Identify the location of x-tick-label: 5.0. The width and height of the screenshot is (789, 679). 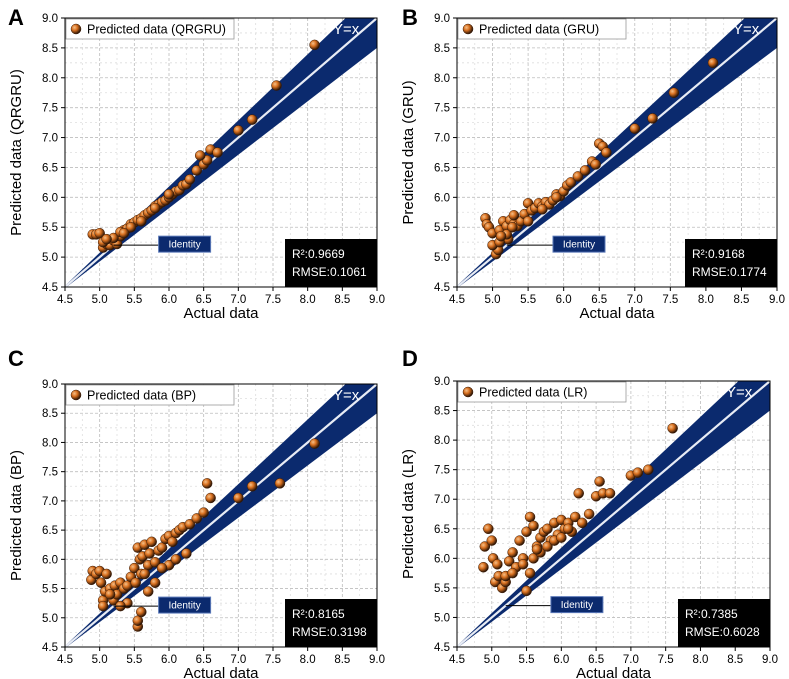
(492, 660).